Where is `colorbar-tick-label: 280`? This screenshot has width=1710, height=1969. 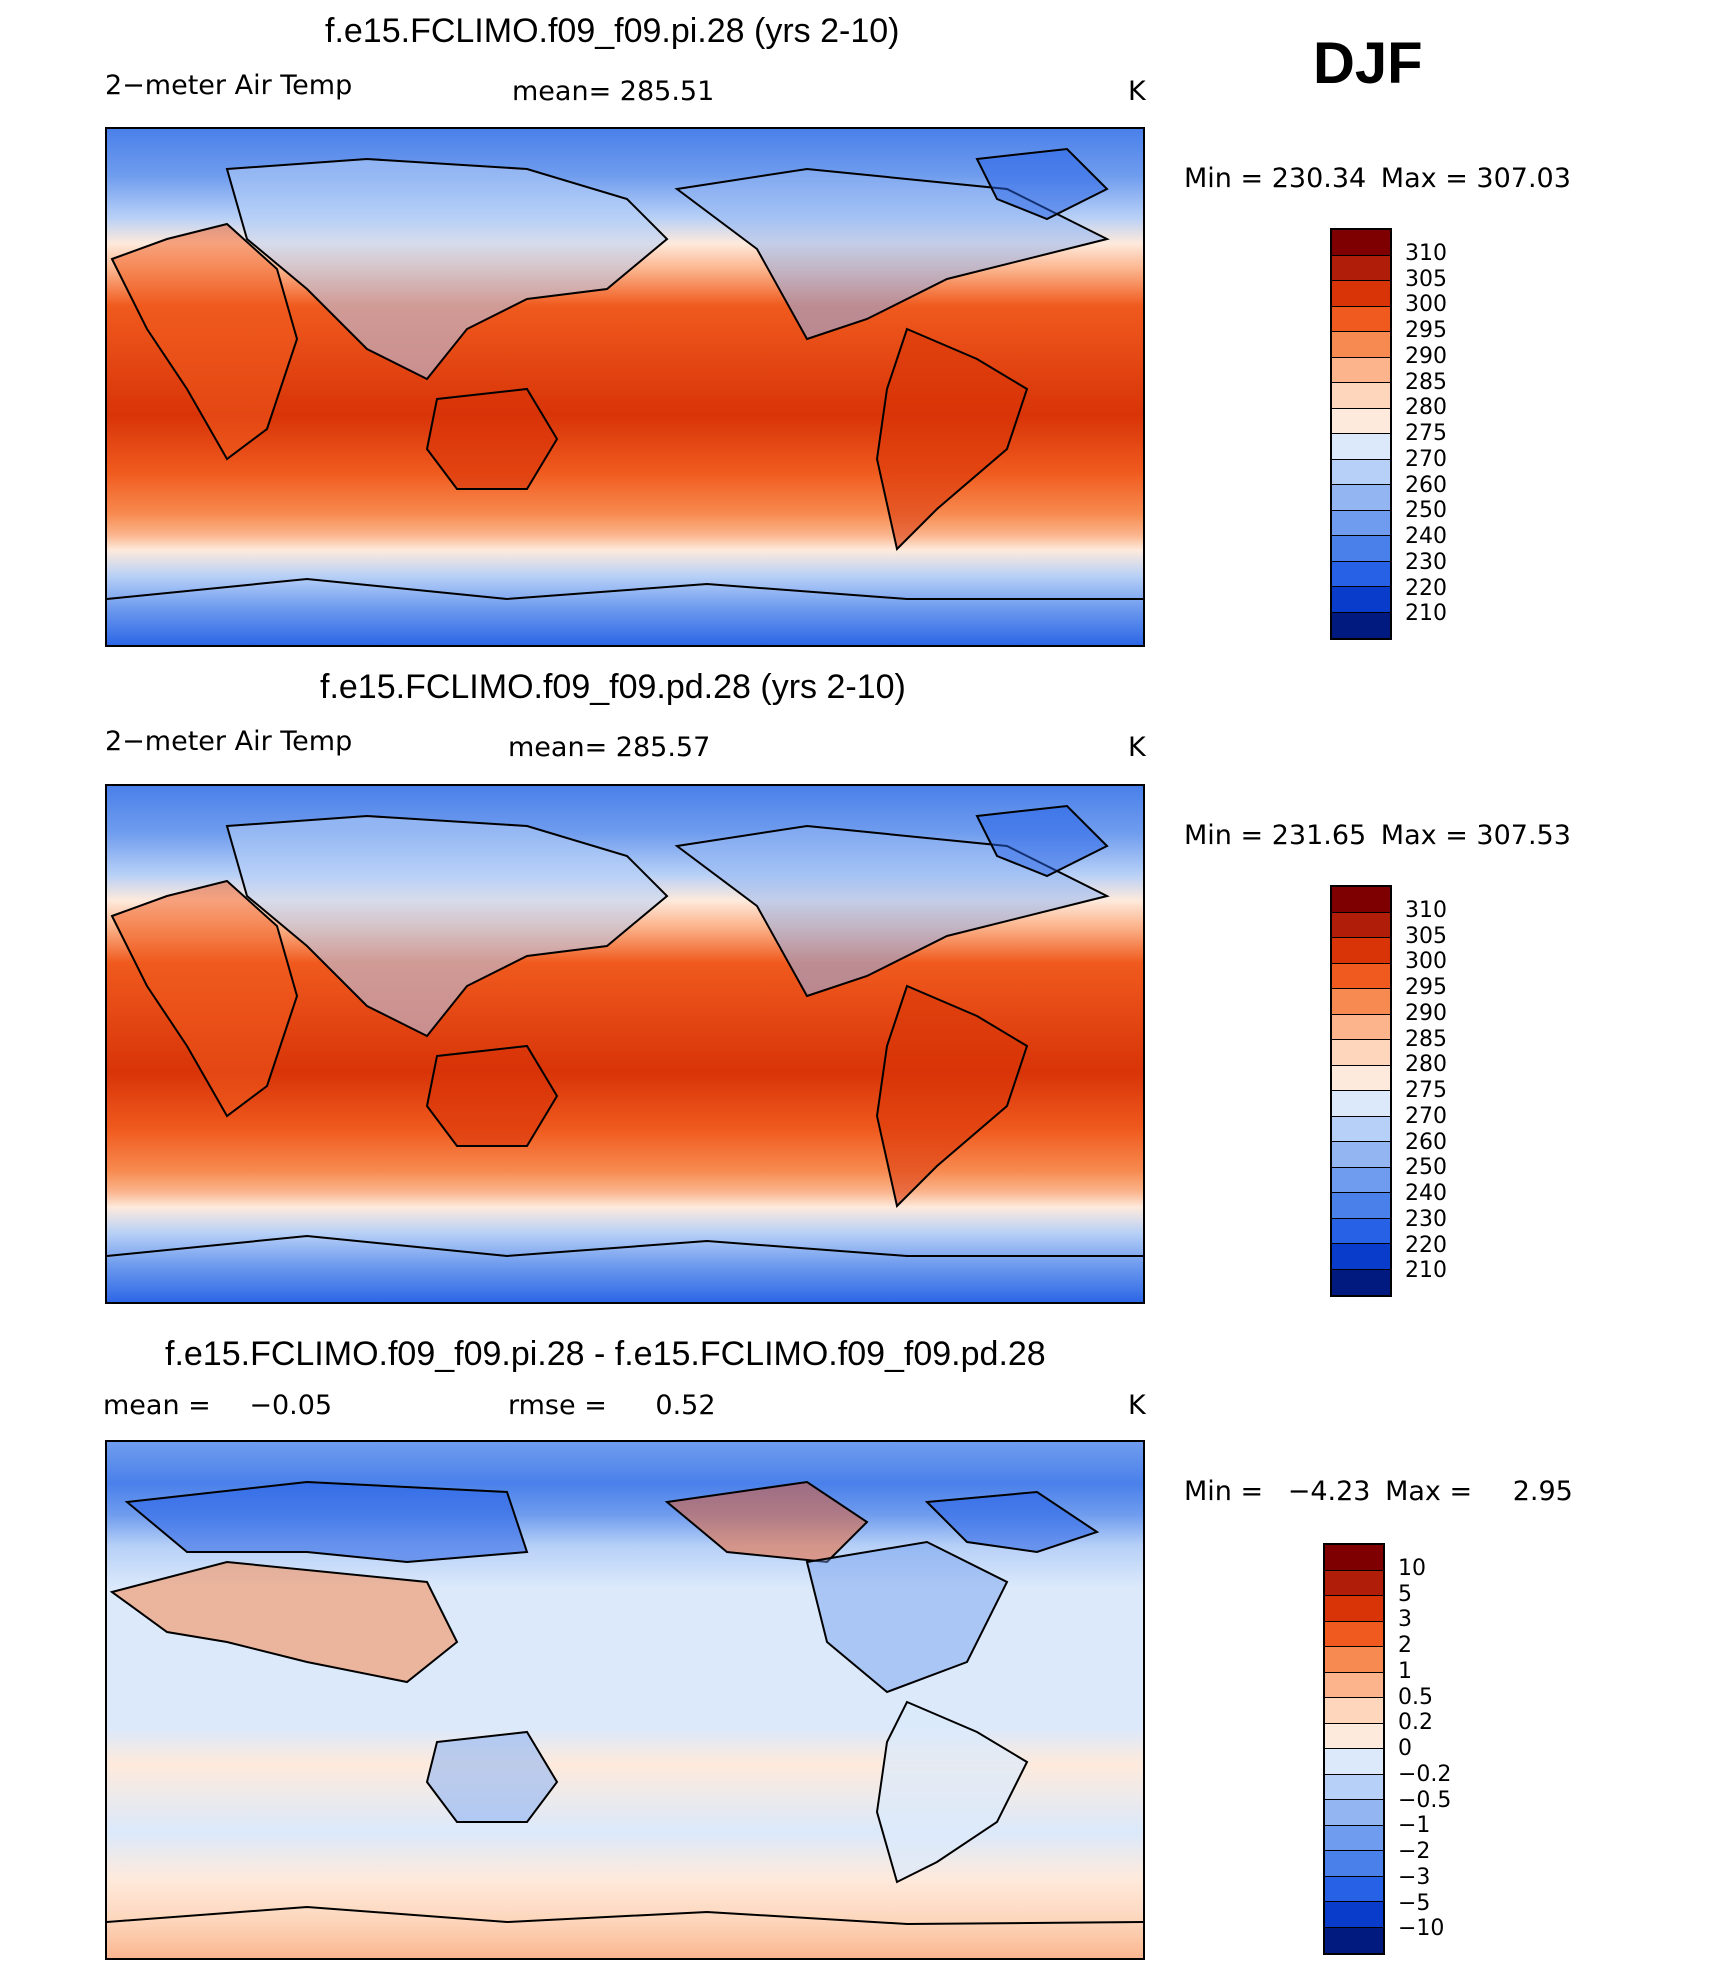 colorbar-tick-label: 280 is located at coordinates (1426, 1065).